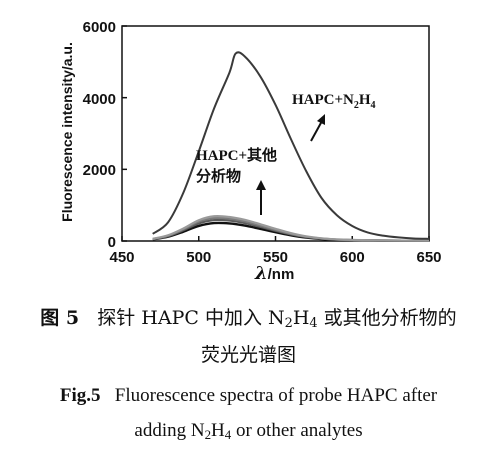 This screenshot has height=454, width=497. What do you see at coordinates (352, 257) in the screenshot?
I see `x-tick-label: 600` at bounding box center [352, 257].